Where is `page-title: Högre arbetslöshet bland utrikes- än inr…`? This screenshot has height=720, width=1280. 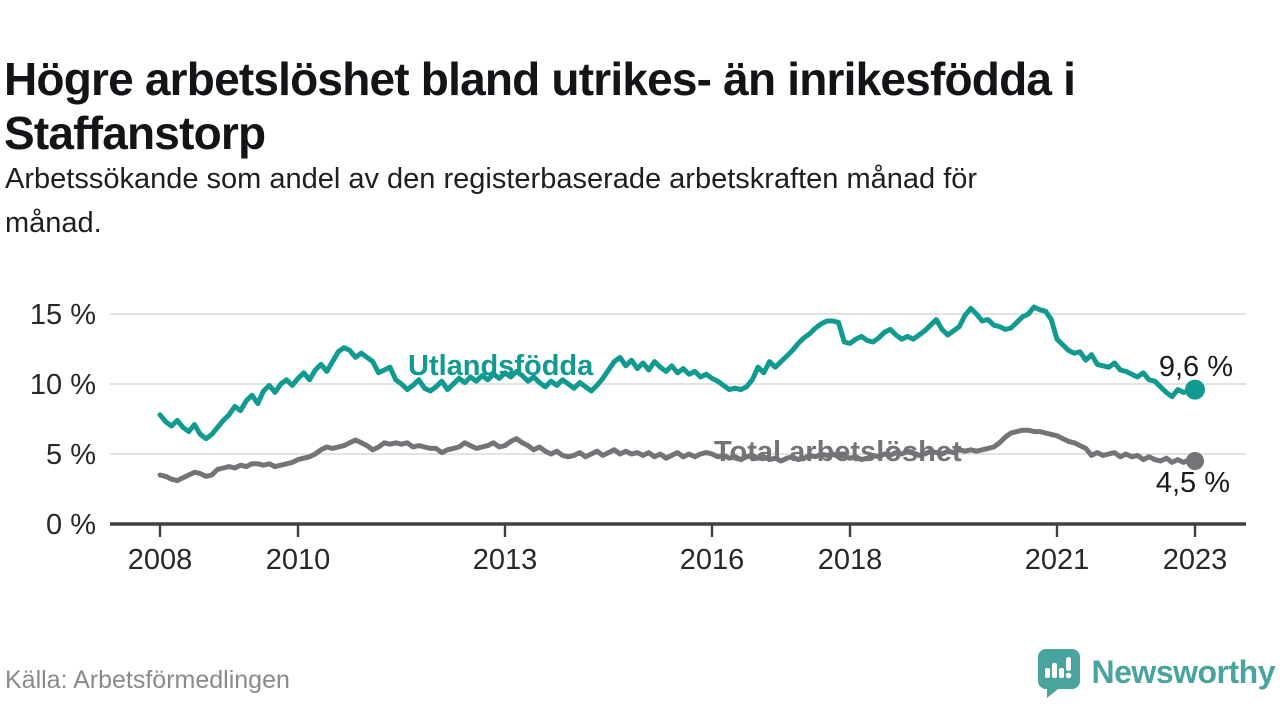
page-title: Högre arbetslöshet bland utrikes- än inr… is located at coordinates (640, 107).